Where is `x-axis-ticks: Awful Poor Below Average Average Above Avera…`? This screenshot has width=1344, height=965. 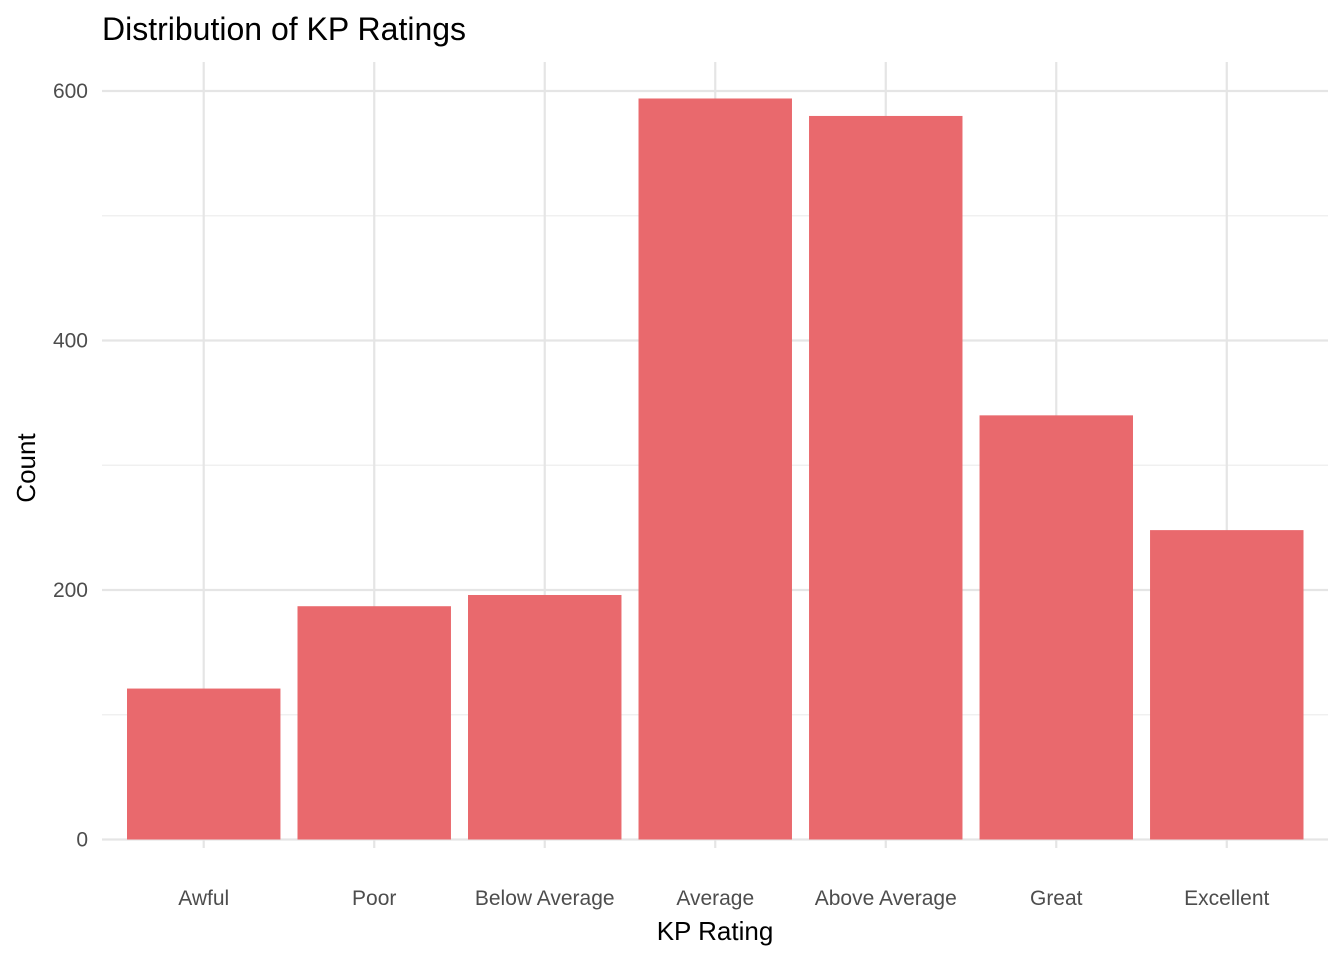 x-axis-ticks: Awful Poor Below Average Average Above Avera… is located at coordinates (723, 898).